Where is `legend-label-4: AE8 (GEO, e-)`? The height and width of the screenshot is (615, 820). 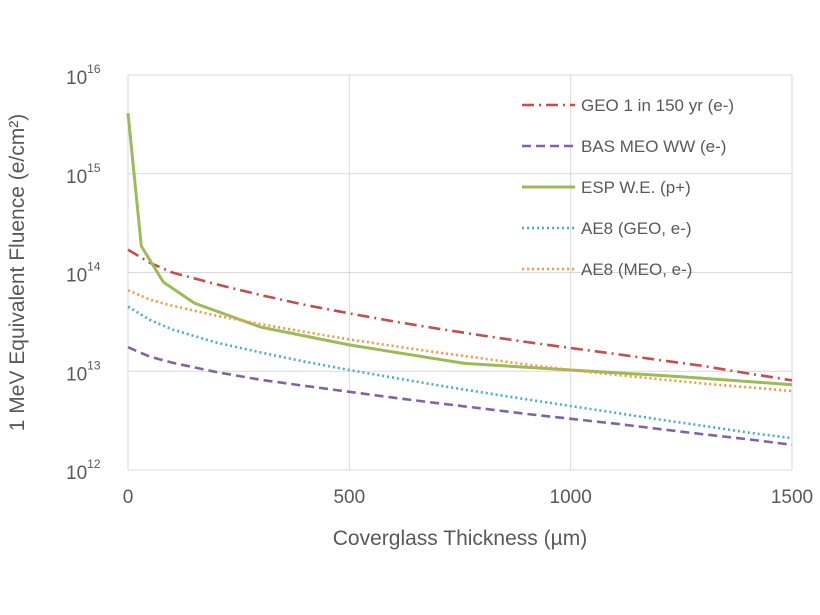 legend-label-4: AE8 (GEO, e-) is located at coordinates (636, 228).